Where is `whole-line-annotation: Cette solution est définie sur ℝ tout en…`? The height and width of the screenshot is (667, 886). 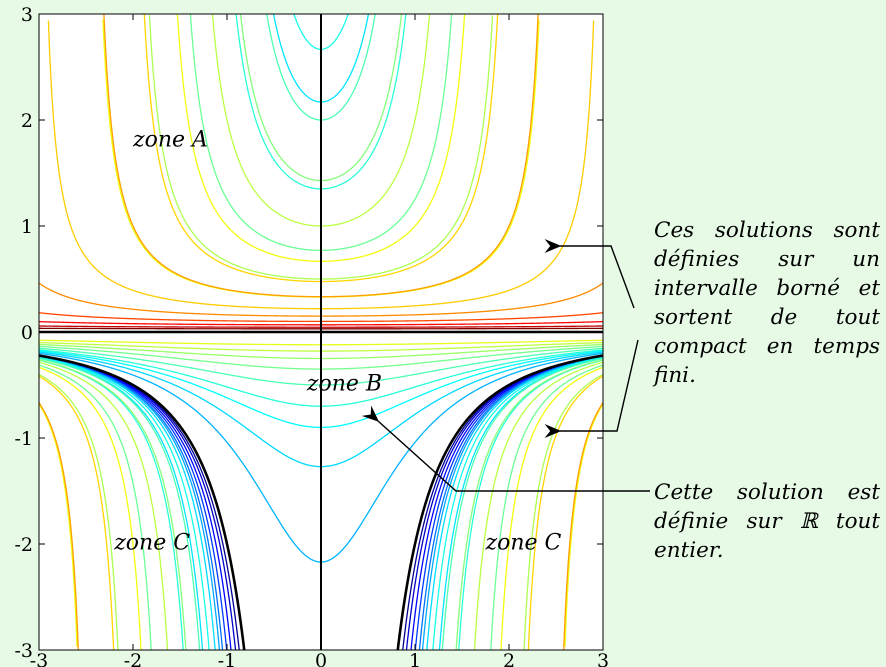
whole-line-annotation: Cette solution est définie sur ℝ tout en… is located at coordinates (767, 521).